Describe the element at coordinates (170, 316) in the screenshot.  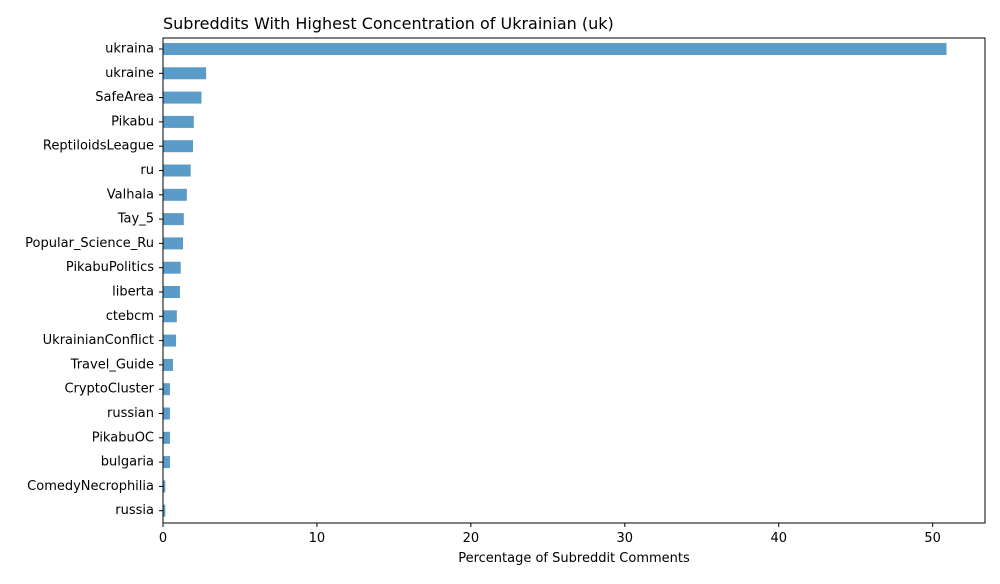
I see `bar-ctebcm` at that location.